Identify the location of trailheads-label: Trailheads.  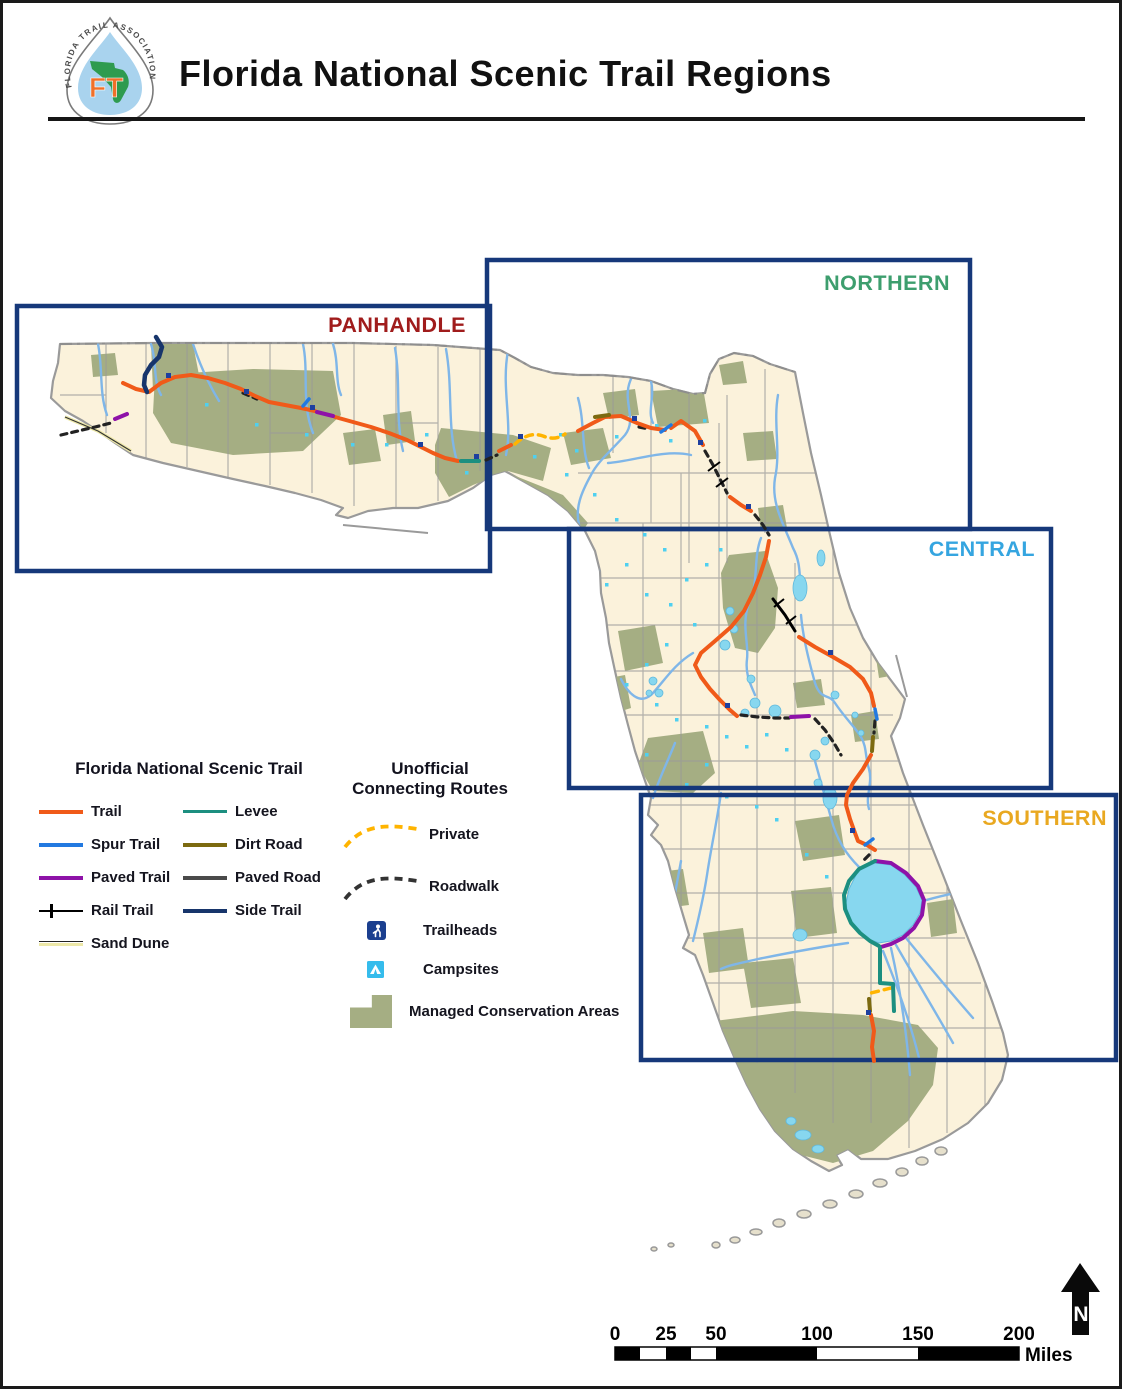
(460, 930).